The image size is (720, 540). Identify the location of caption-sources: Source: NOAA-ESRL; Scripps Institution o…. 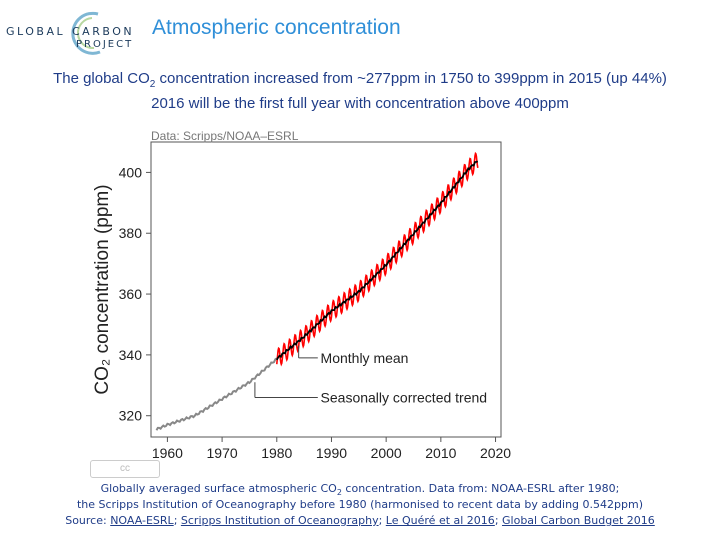
(360, 520).